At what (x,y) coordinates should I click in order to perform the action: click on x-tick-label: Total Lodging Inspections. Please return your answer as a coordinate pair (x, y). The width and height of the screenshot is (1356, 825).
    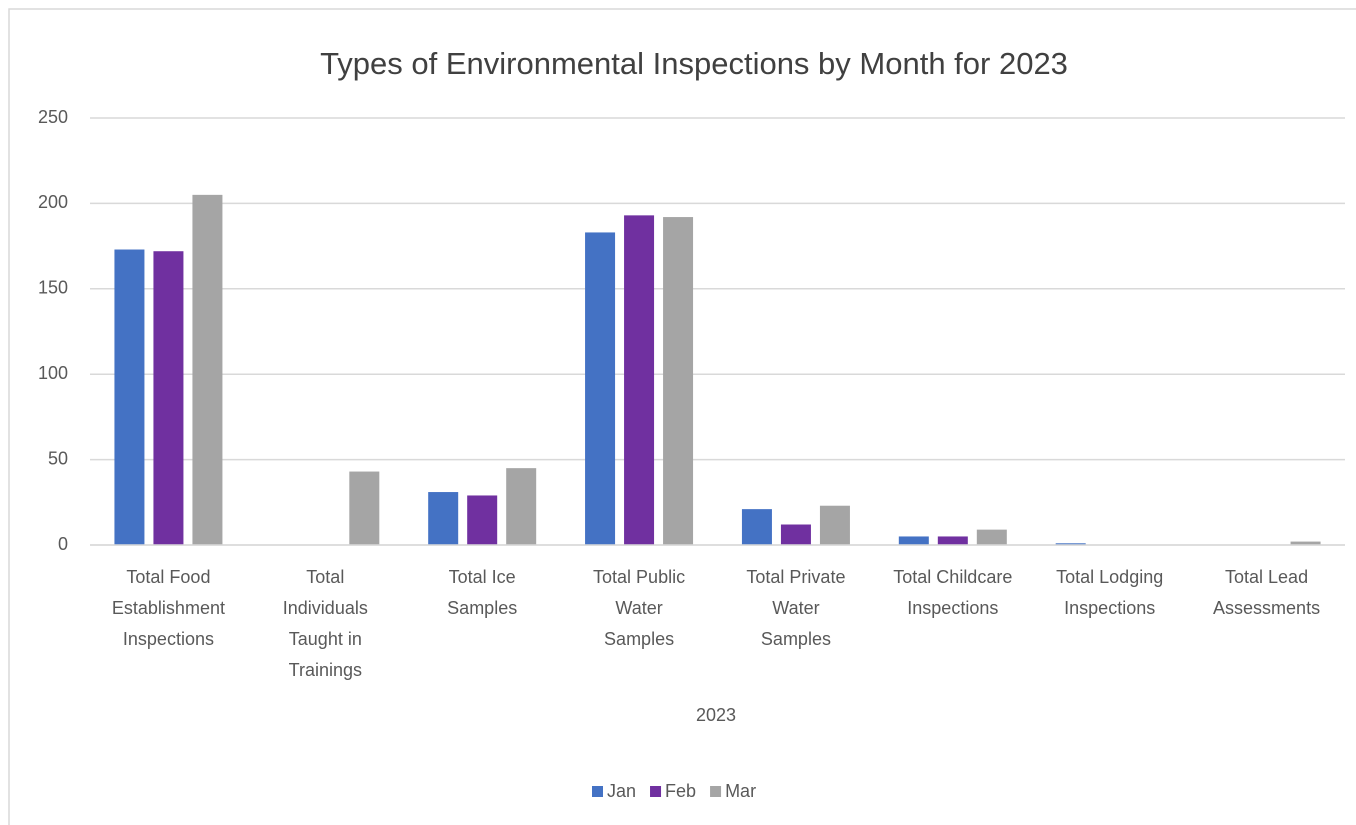
    Looking at the image, I should click on (1109, 592).